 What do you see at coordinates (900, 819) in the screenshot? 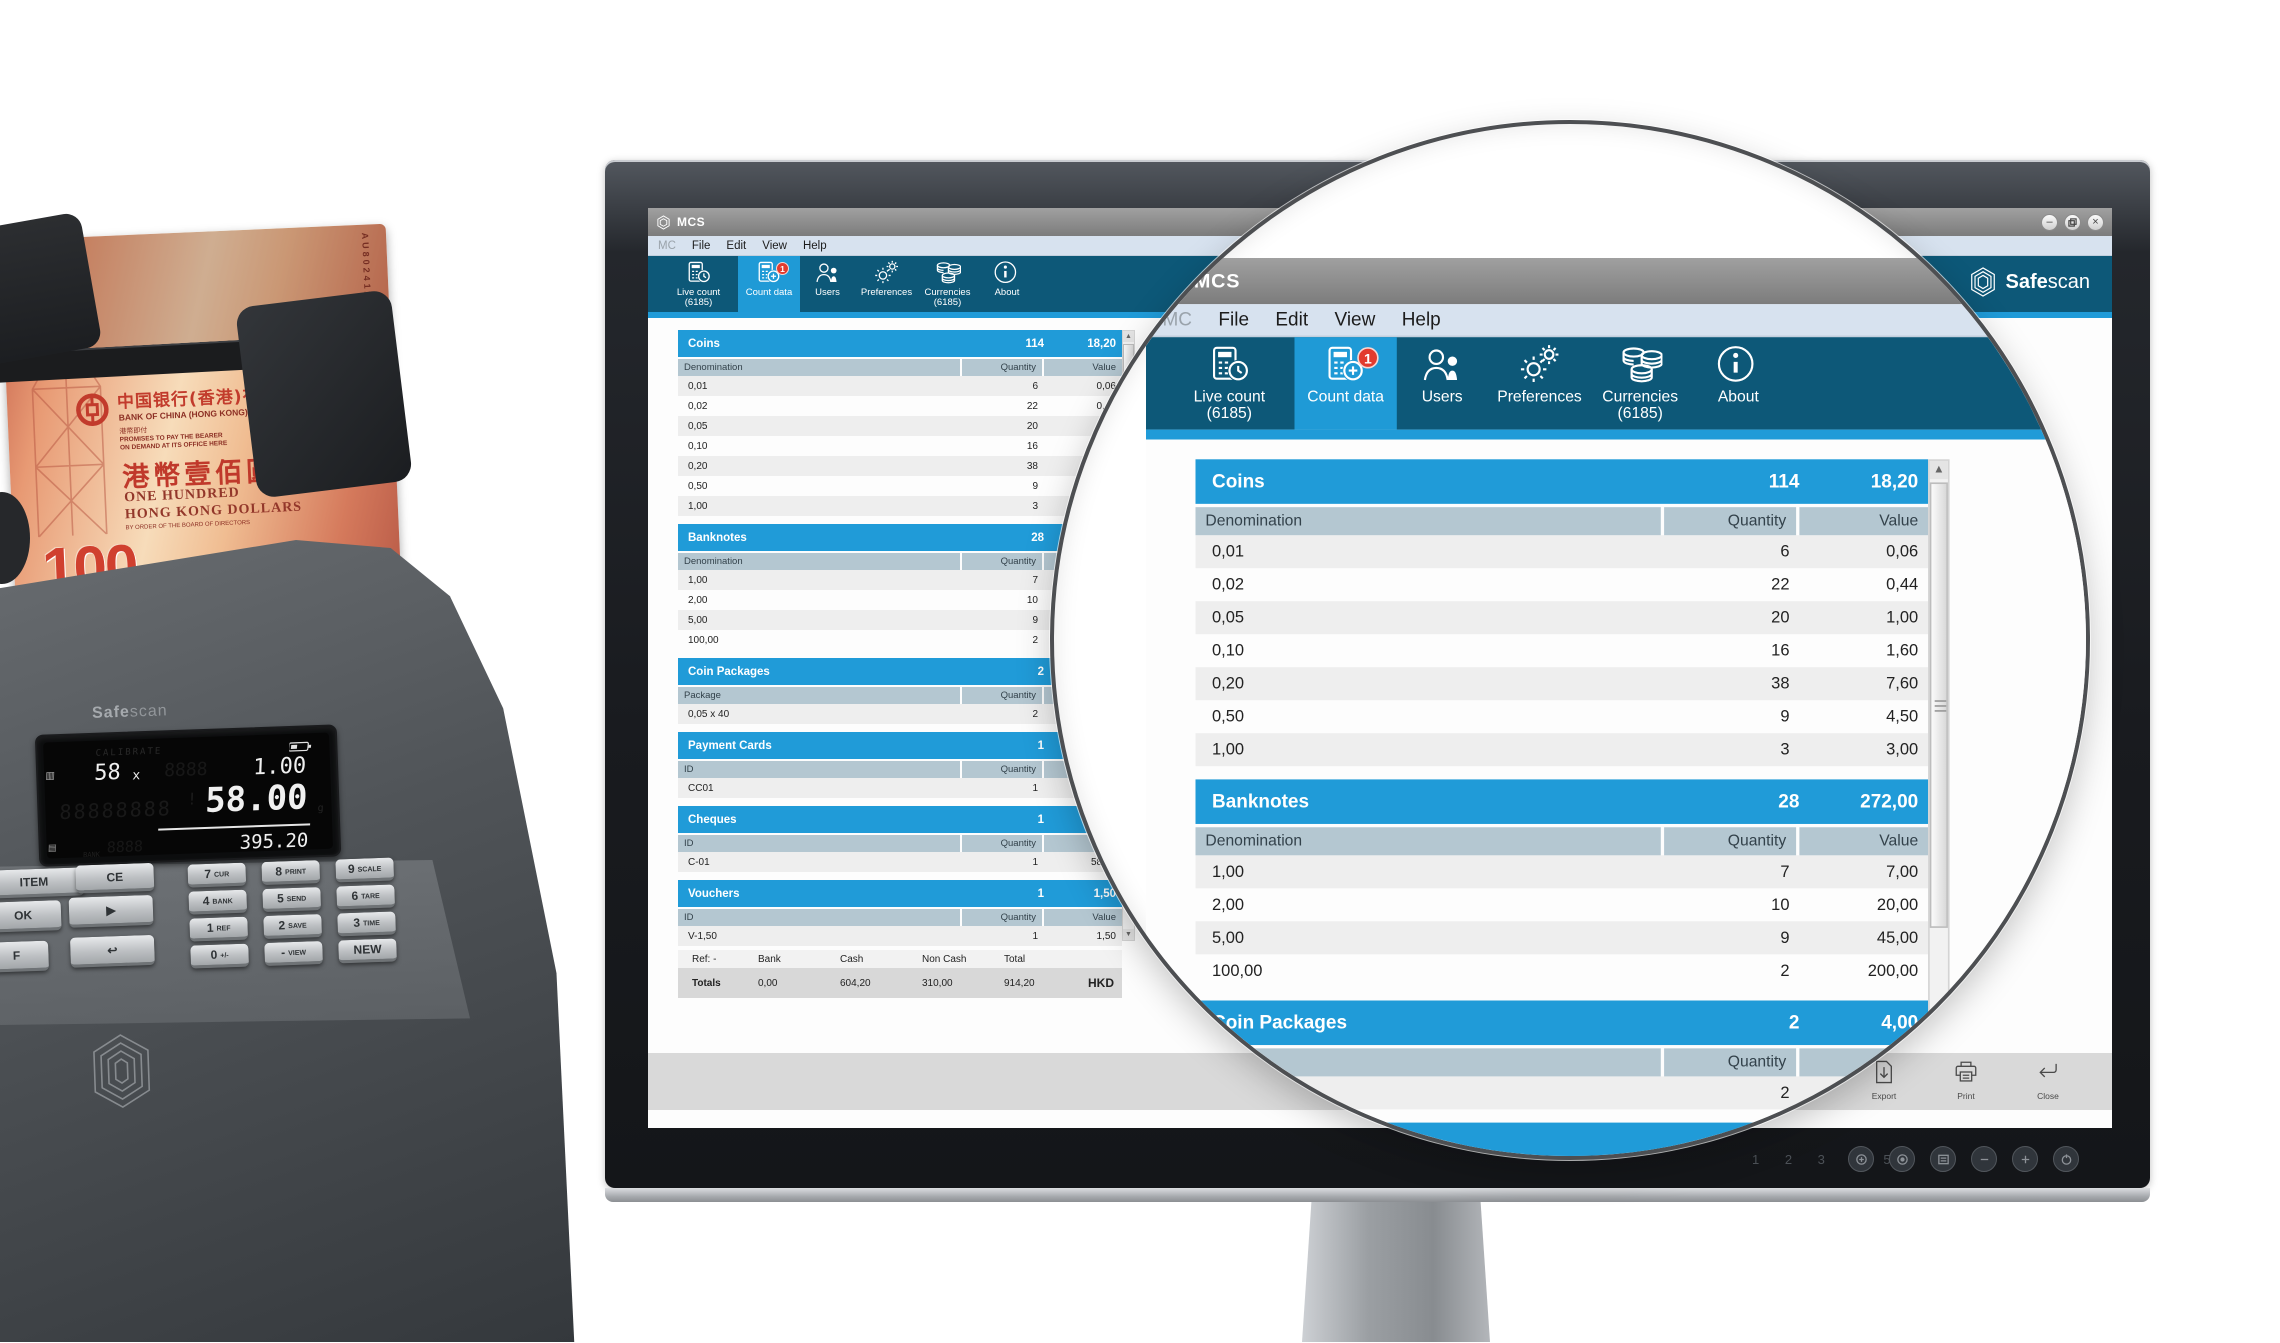
I see `section-header: Cheques158,50` at bounding box center [900, 819].